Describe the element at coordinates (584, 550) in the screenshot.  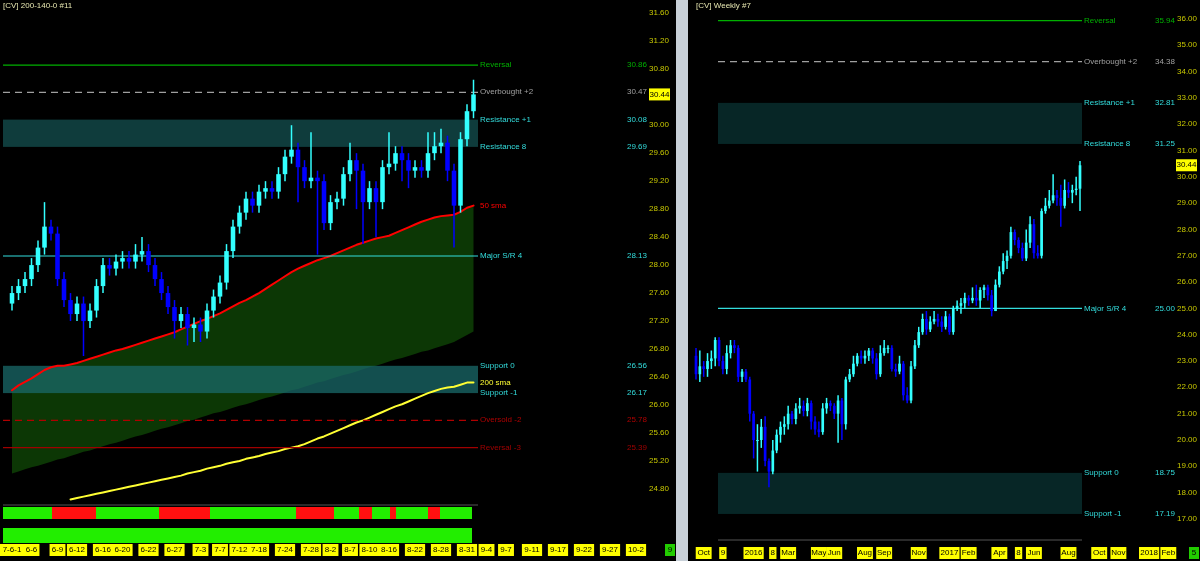
I see `x-tick-label: 9-22` at that location.